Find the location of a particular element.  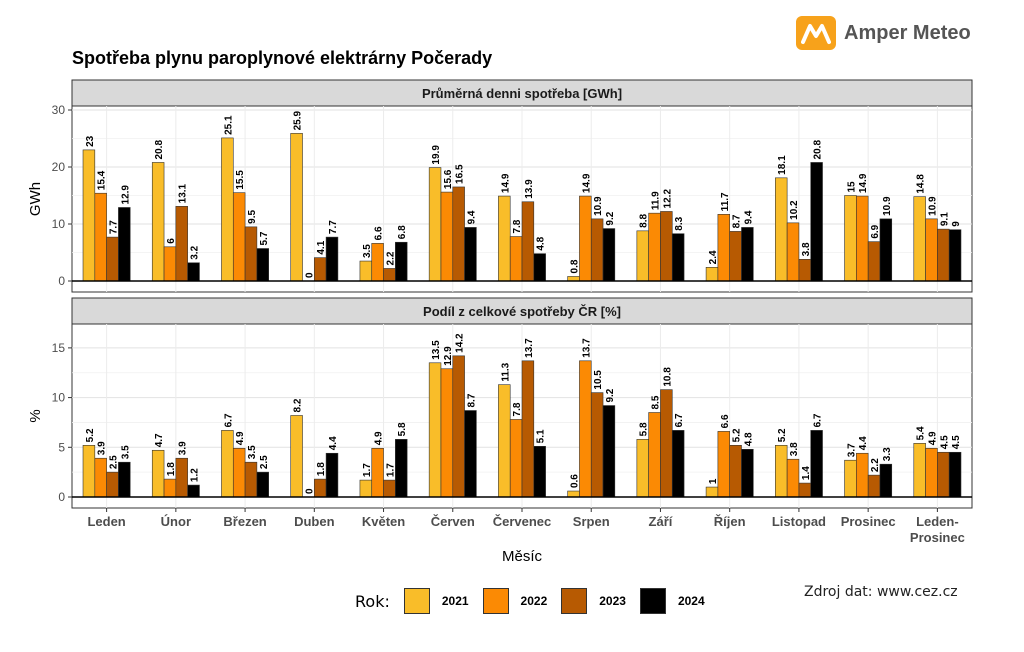

bar-value-label: 6.8 is located at coordinates (402, 232).